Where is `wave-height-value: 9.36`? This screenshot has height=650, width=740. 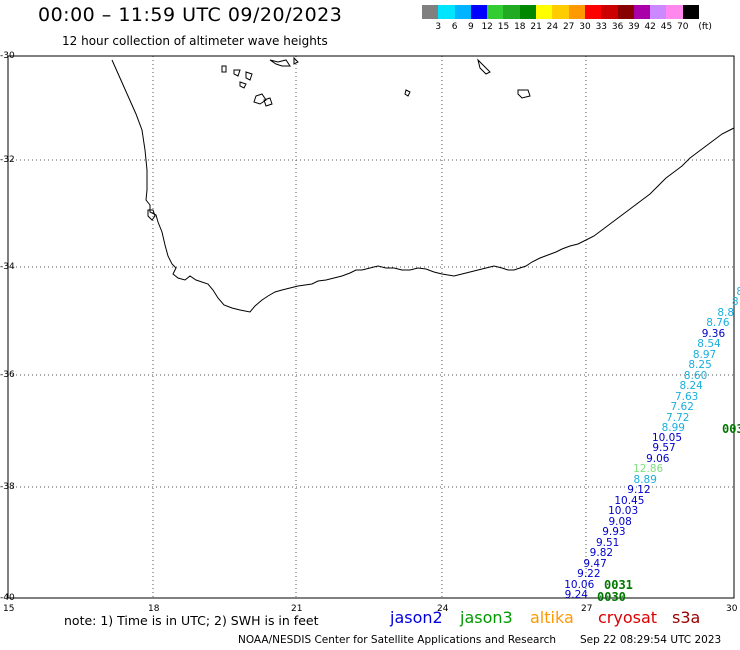
wave-height-value: 9.36 is located at coordinates (713, 333).